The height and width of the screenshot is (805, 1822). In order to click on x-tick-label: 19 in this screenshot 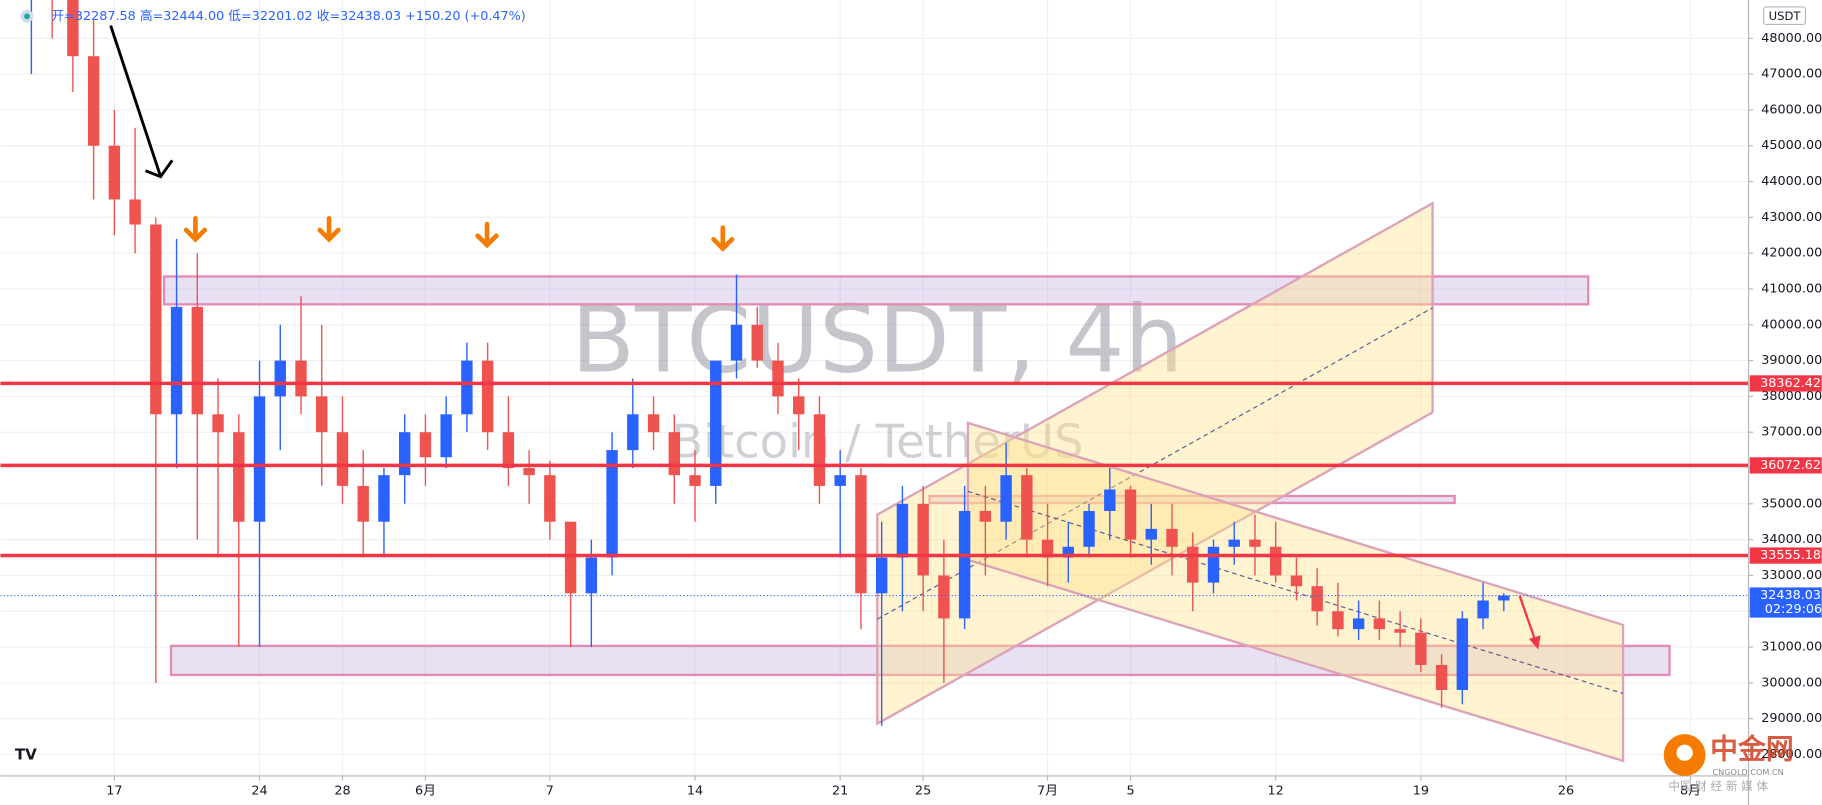, I will do `click(1421, 791)`.